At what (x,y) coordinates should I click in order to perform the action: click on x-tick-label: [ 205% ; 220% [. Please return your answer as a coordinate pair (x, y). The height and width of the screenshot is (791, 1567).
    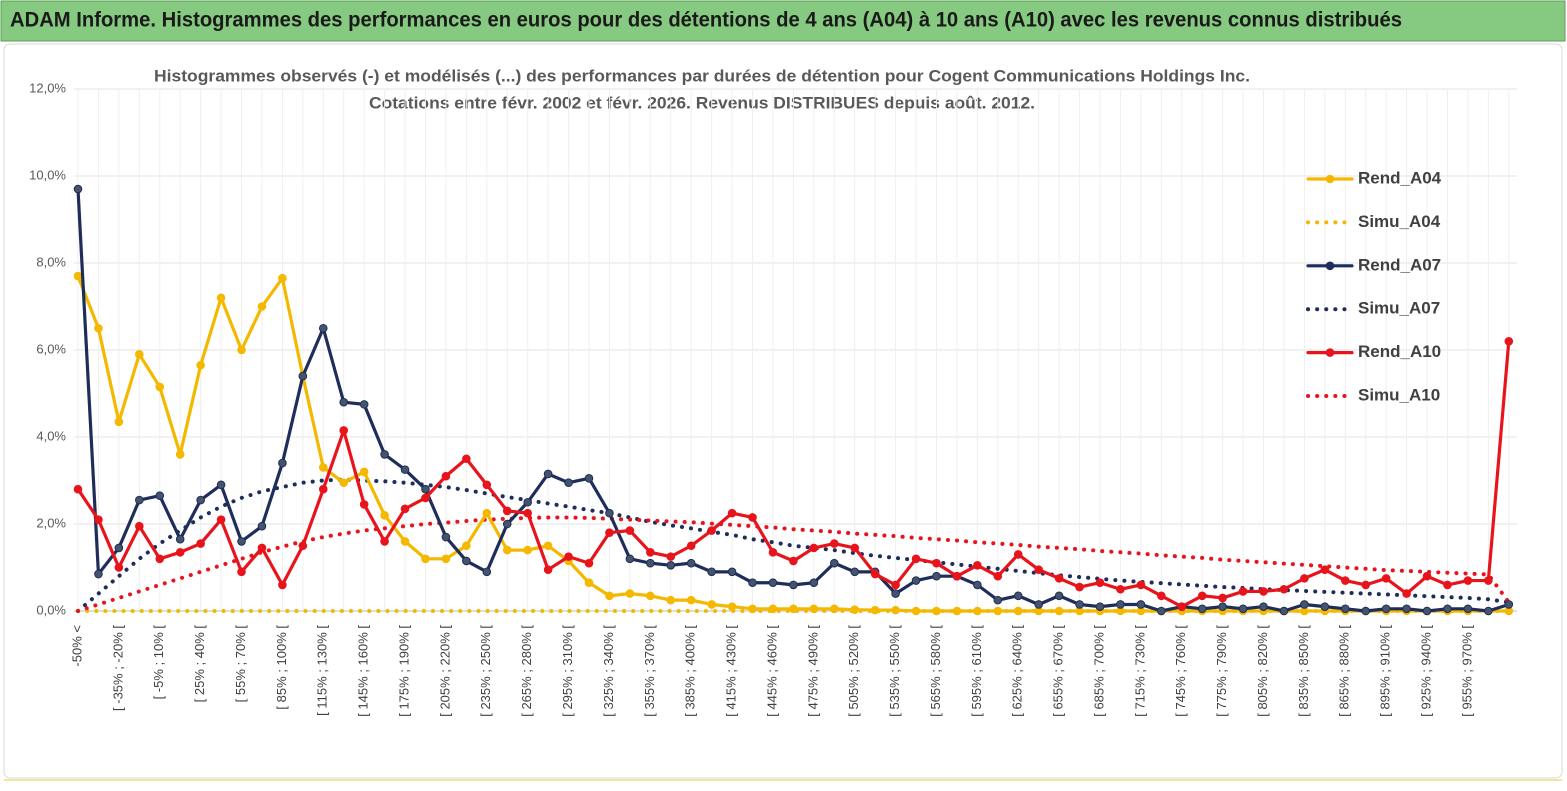
    Looking at the image, I should click on (444, 671).